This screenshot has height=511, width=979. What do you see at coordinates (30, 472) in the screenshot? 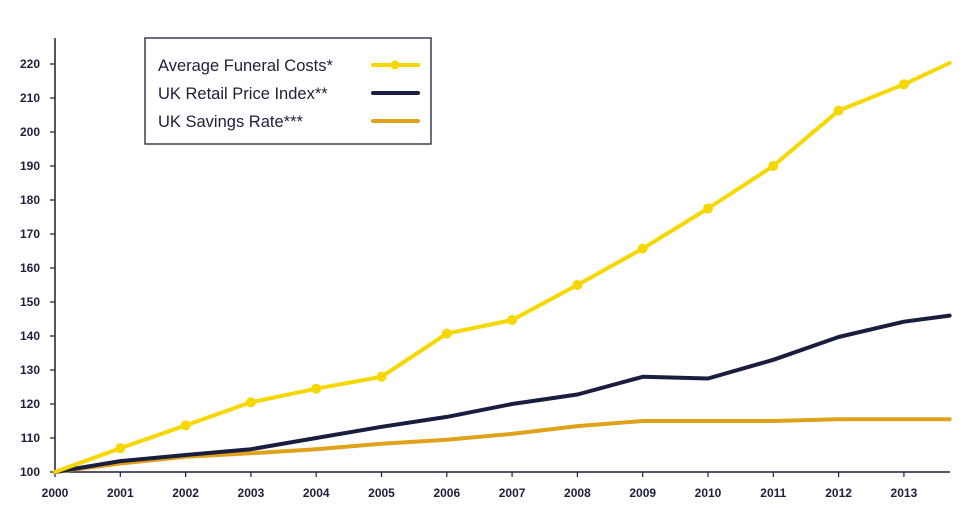
I see `y-tick-label: 100` at bounding box center [30, 472].